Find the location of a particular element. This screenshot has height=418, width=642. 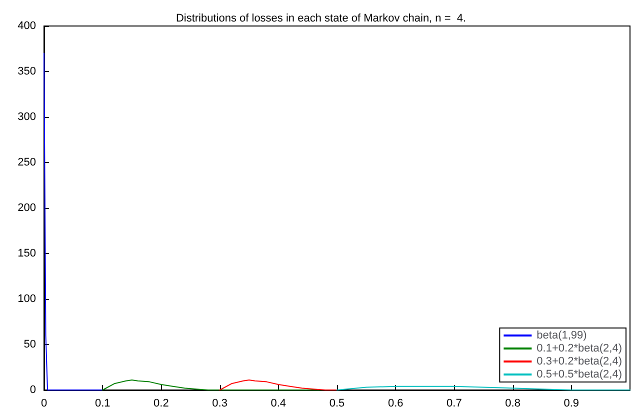

y-tick-label: 250 is located at coordinates (27, 162).